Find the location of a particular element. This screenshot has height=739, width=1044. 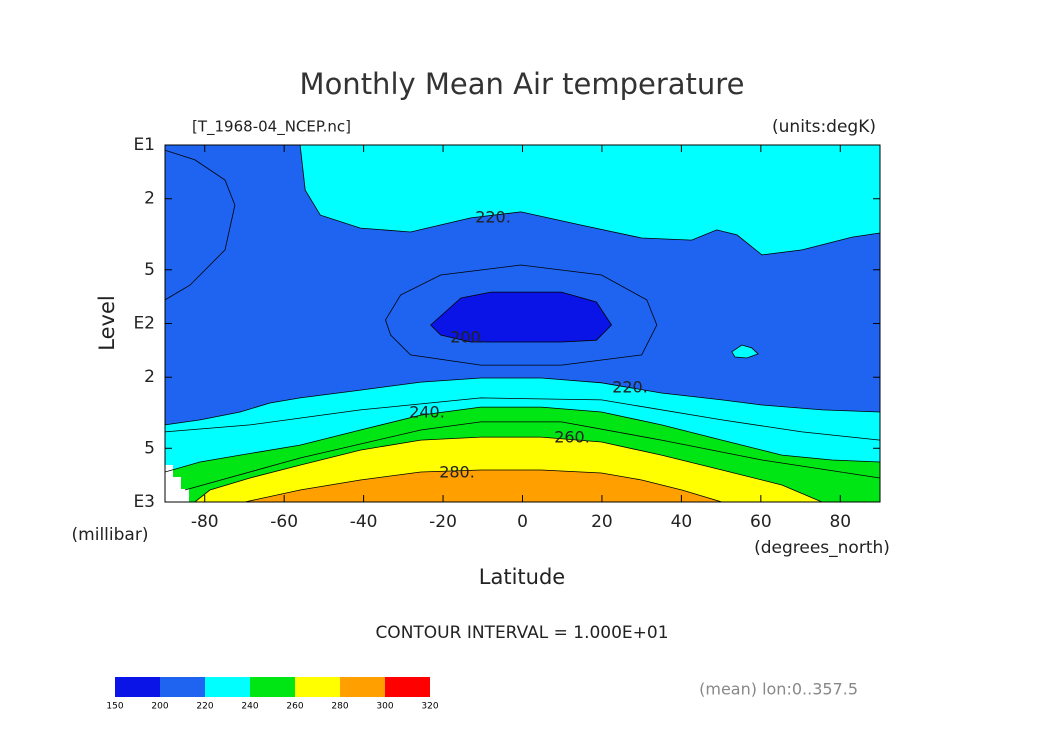

colorbar-label: 280 is located at coordinates (339, 707).